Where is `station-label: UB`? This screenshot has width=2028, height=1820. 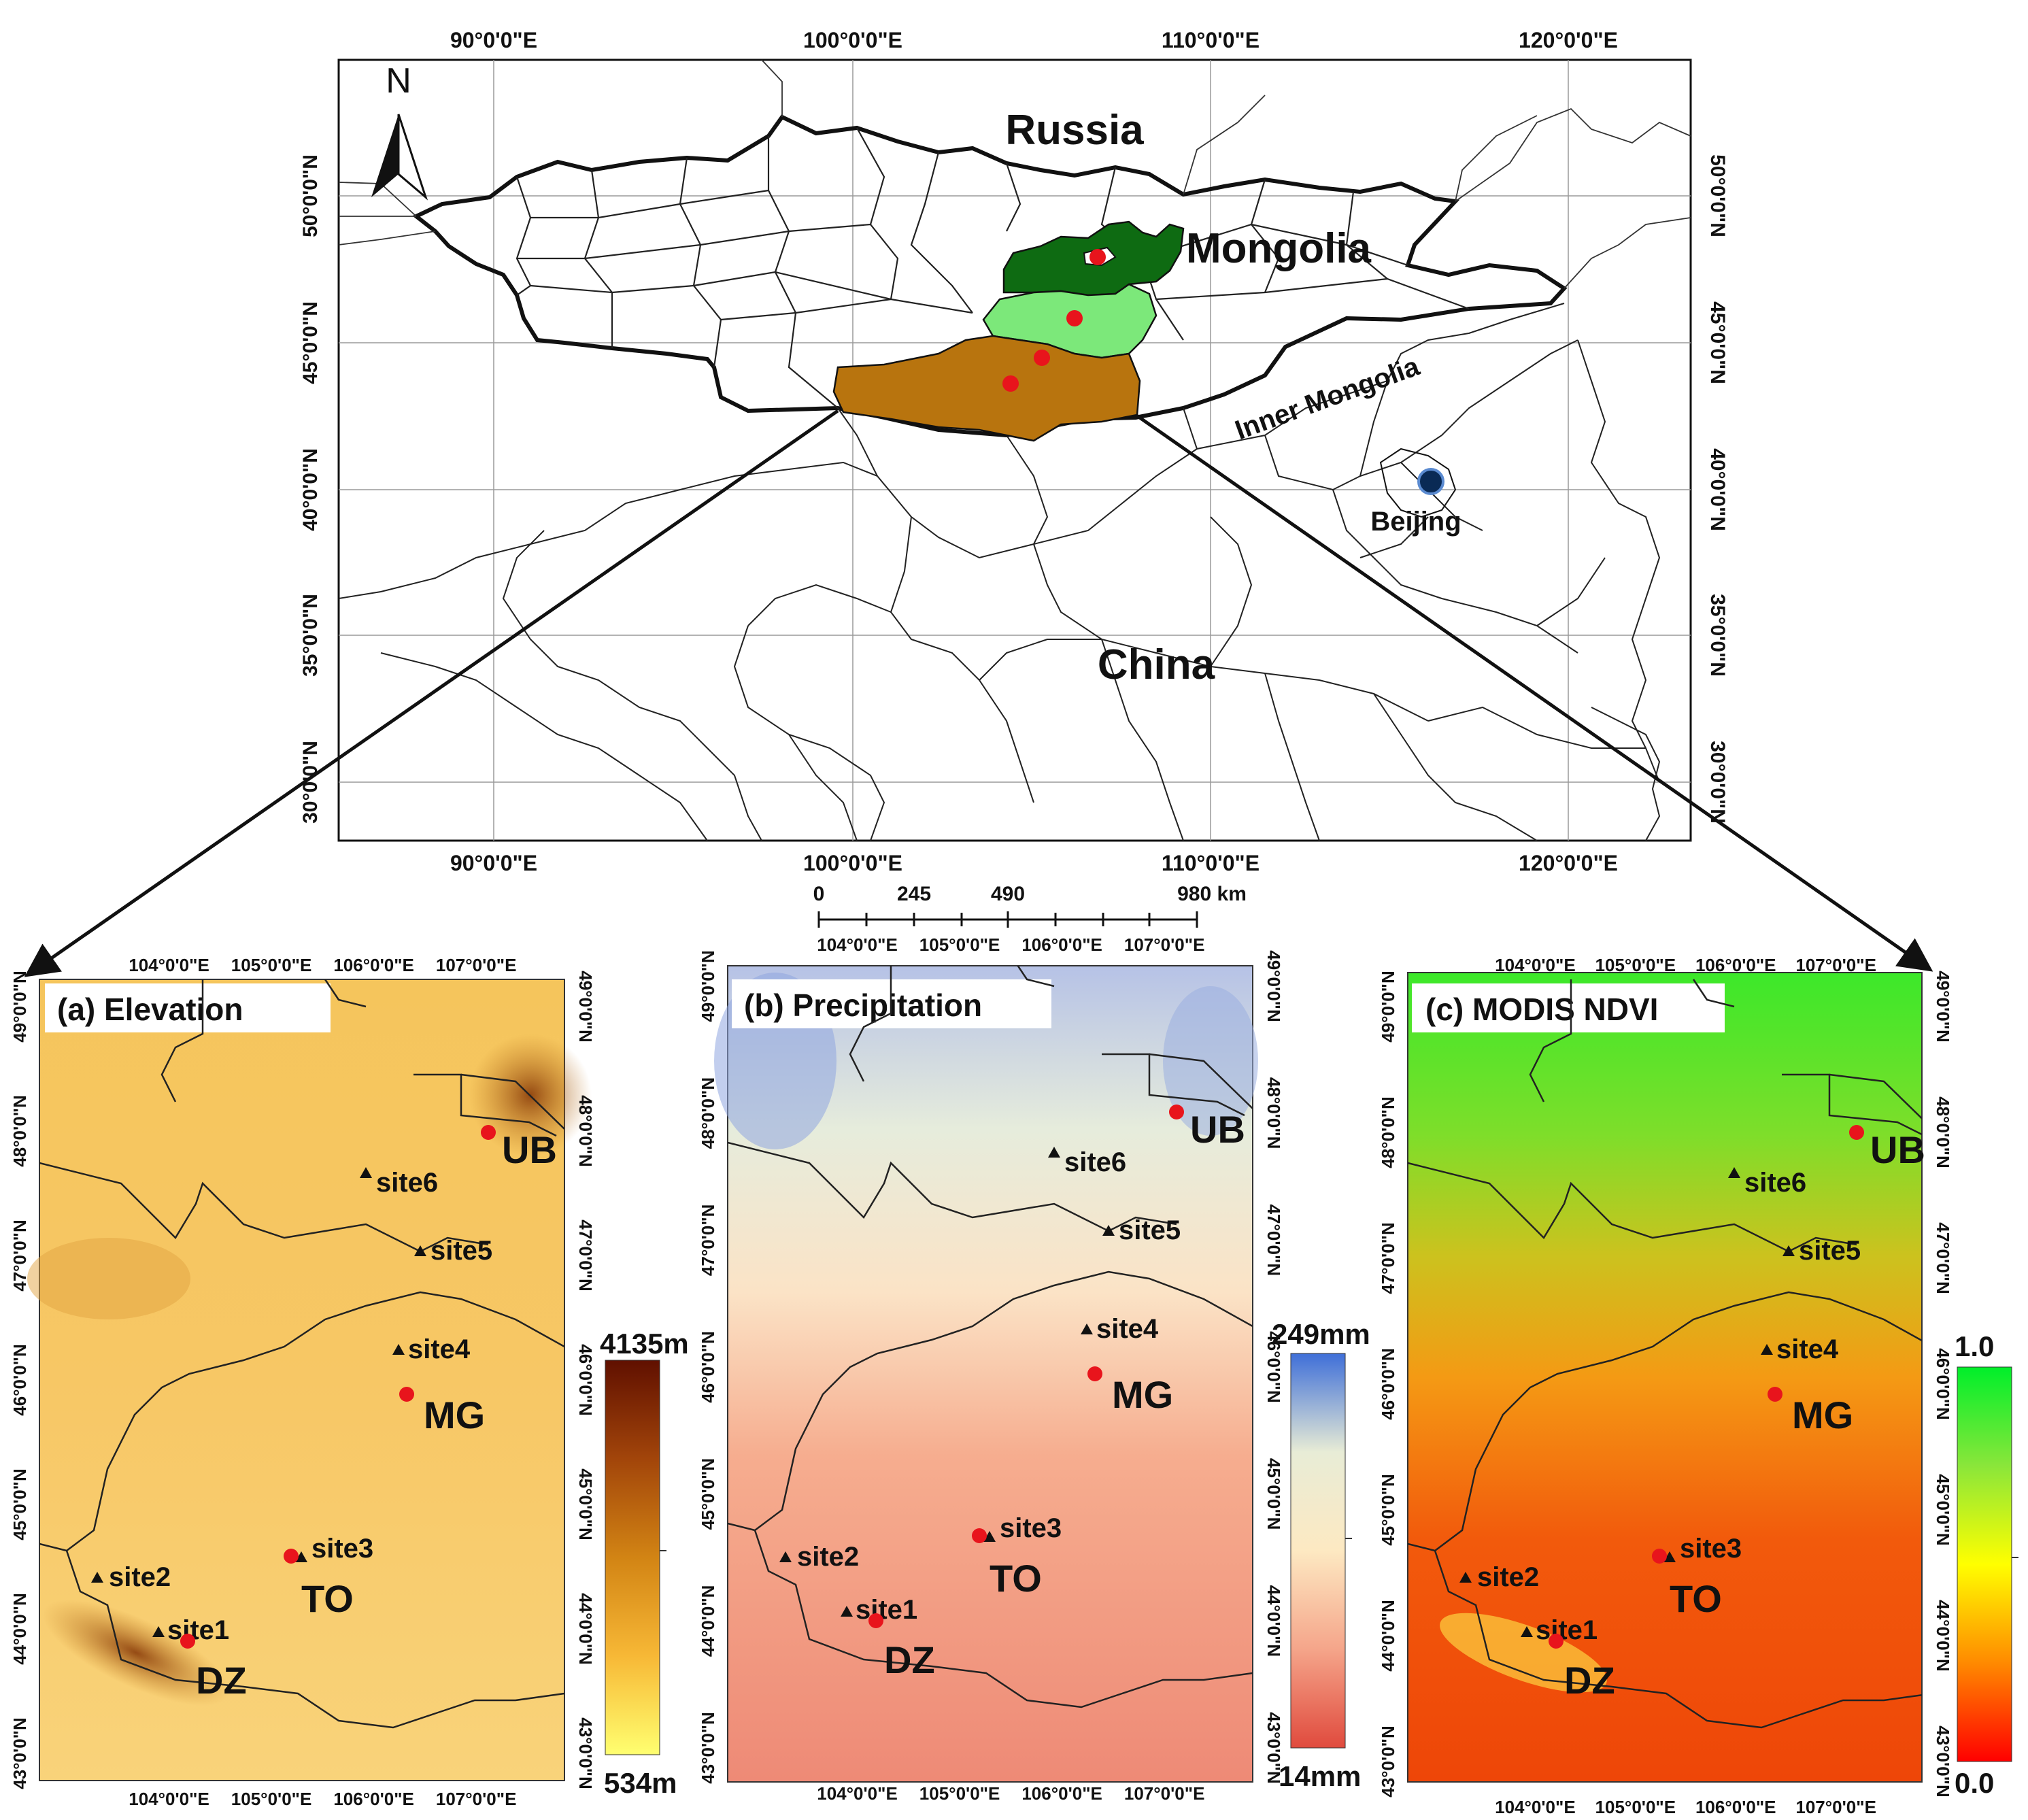 station-label: UB is located at coordinates (1217, 1130).